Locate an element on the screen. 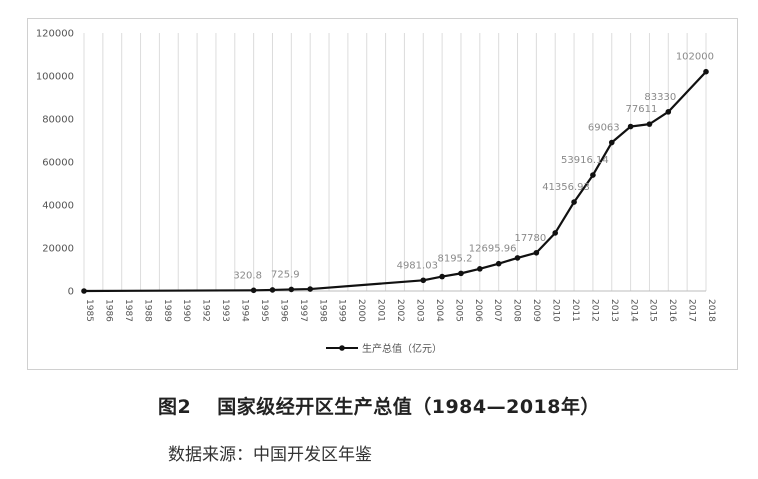 The height and width of the screenshot is (479, 758). x-tick-label: 2010 is located at coordinates (556, 310).